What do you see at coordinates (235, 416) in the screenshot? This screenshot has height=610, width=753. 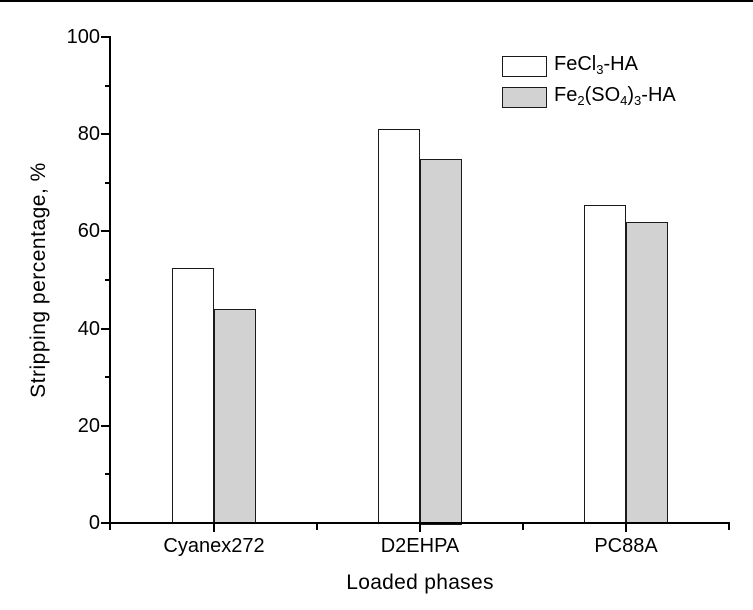 I see `bar-fe2so43ha-cyanex272` at bounding box center [235, 416].